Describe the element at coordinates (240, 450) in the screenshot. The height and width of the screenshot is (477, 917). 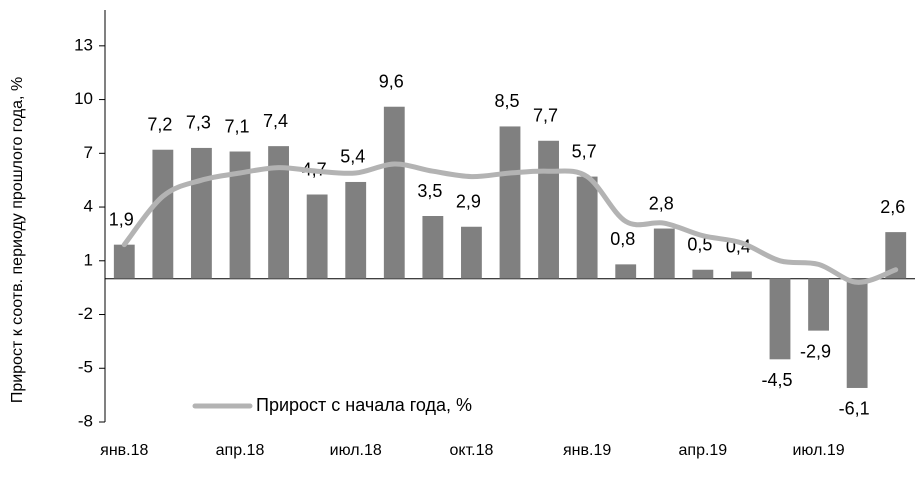
I see `x-tick-label: апр.18` at that location.